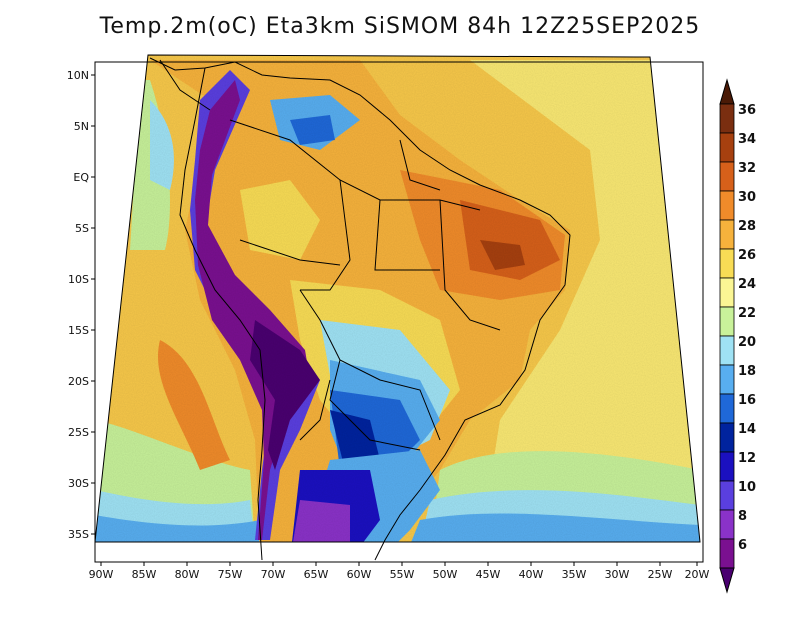 The image size is (800, 618). I want to click on lon-label: 20W, so click(697, 574).